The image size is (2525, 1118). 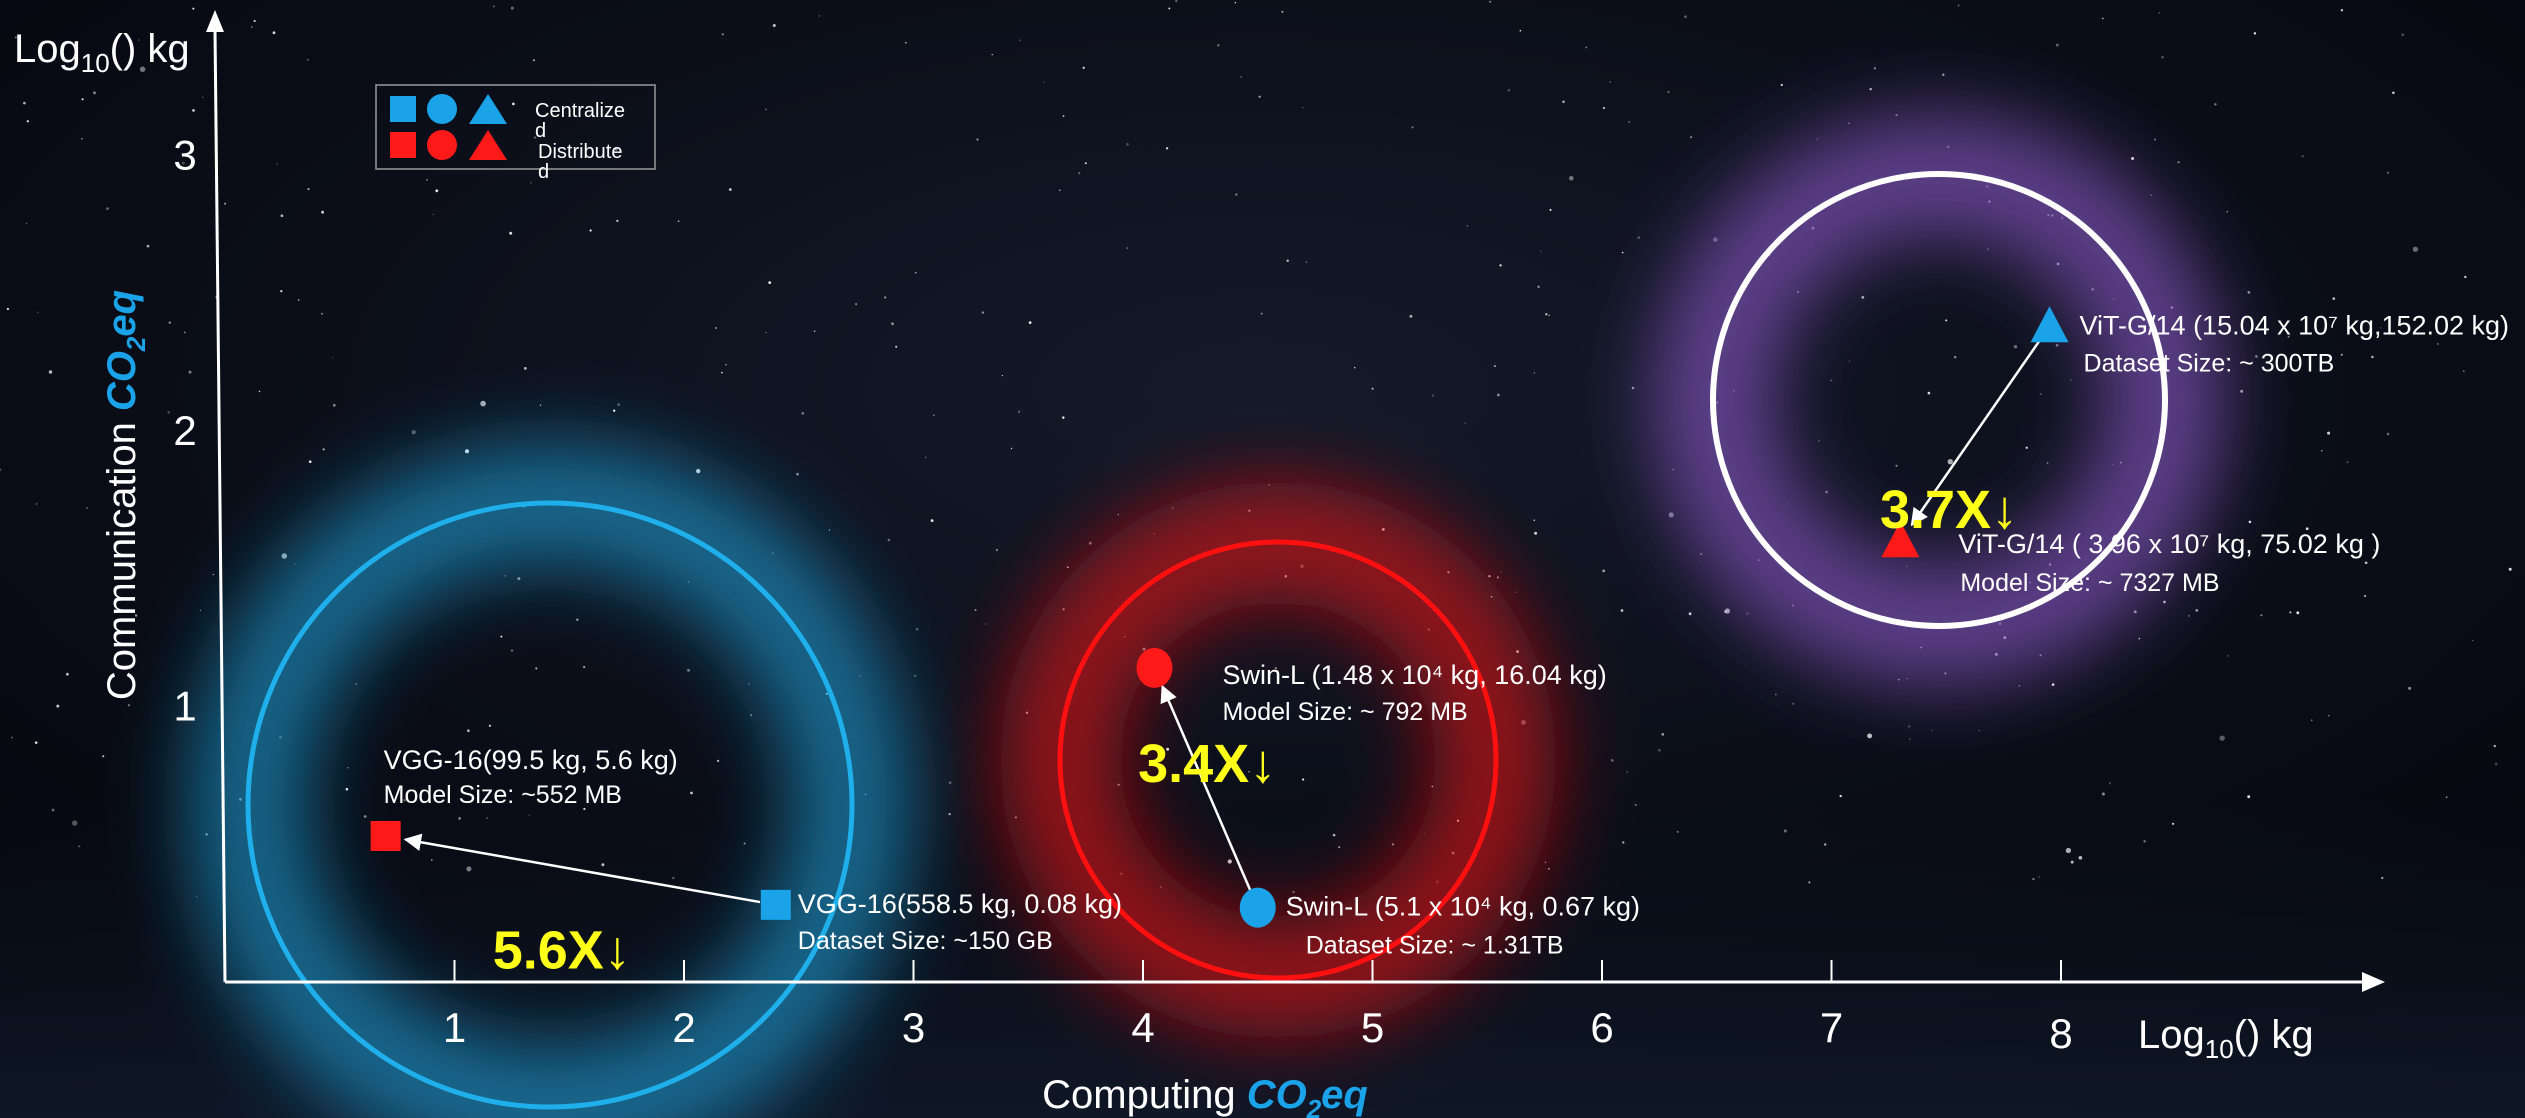 What do you see at coordinates (184, 155) in the screenshot?
I see `y-tick-label: 3` at bounding box center [184, 155].